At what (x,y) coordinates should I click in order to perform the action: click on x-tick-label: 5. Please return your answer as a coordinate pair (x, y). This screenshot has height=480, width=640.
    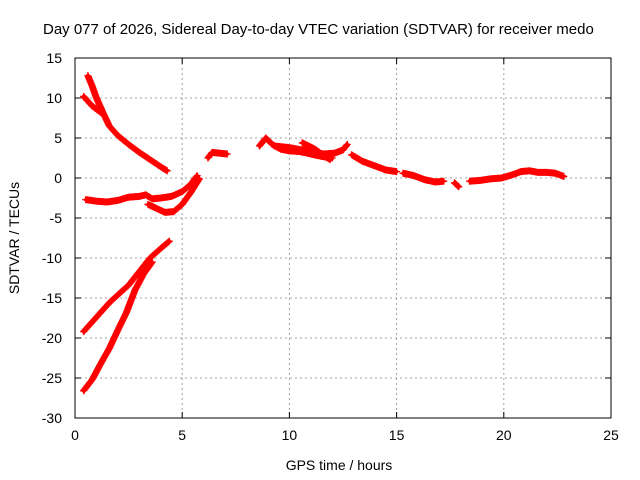
    Looking at the image, I should click on (182, 435).